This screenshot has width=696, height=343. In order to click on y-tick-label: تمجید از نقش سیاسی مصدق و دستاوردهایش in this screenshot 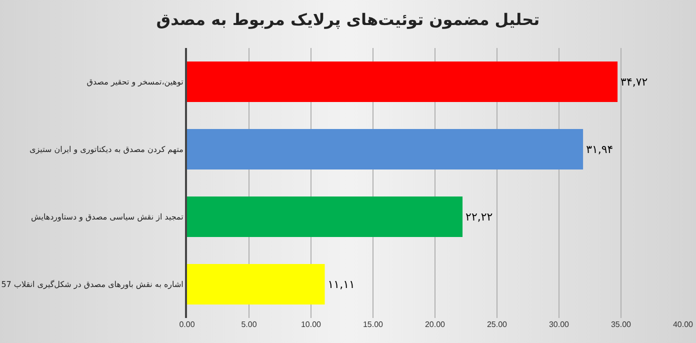, I will do `click(107, 217)`.